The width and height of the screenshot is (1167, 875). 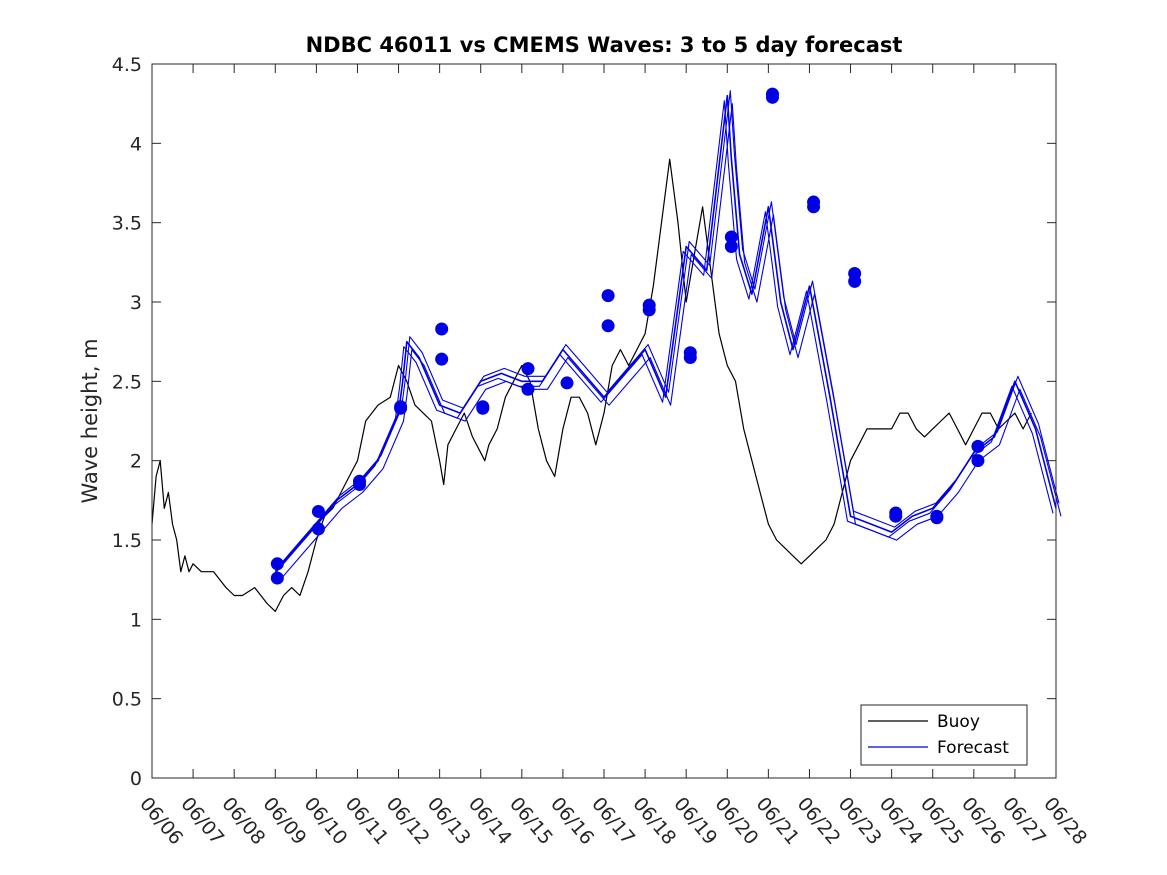 I want to click on y-tick-label: 3.5, so click(x=127, y=224).